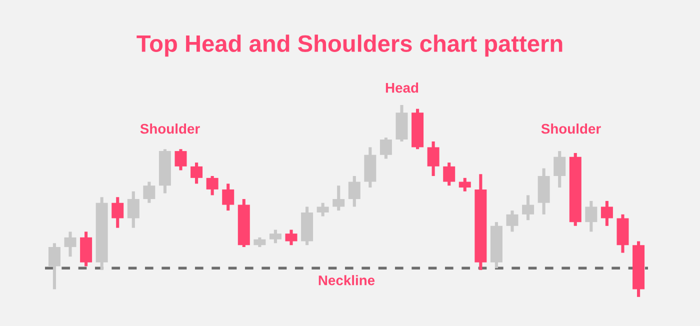  What do you see at coordinates (346, 280) in the screenshot?
I see `ref-line-label: Neckline` at bounding box center [346, 280].